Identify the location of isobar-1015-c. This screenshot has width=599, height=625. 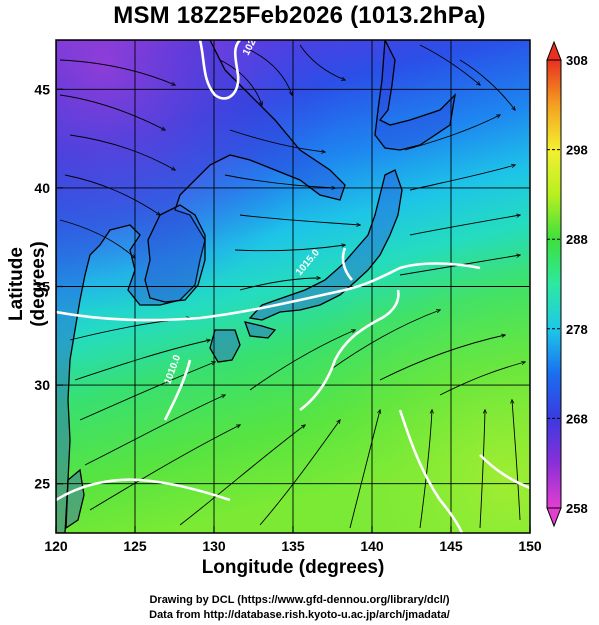
(177, 390).